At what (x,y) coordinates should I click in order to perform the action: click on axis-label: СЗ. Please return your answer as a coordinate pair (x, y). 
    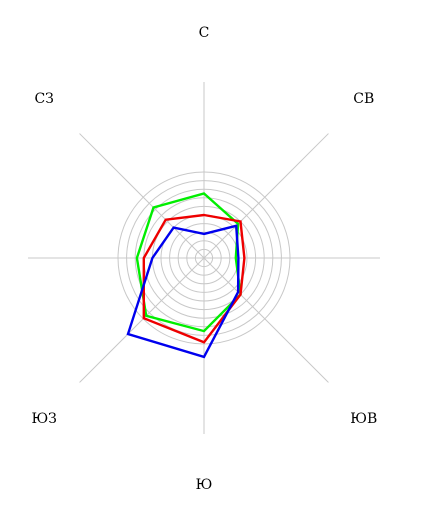
    Looking at the image, I should click on (43, 99).